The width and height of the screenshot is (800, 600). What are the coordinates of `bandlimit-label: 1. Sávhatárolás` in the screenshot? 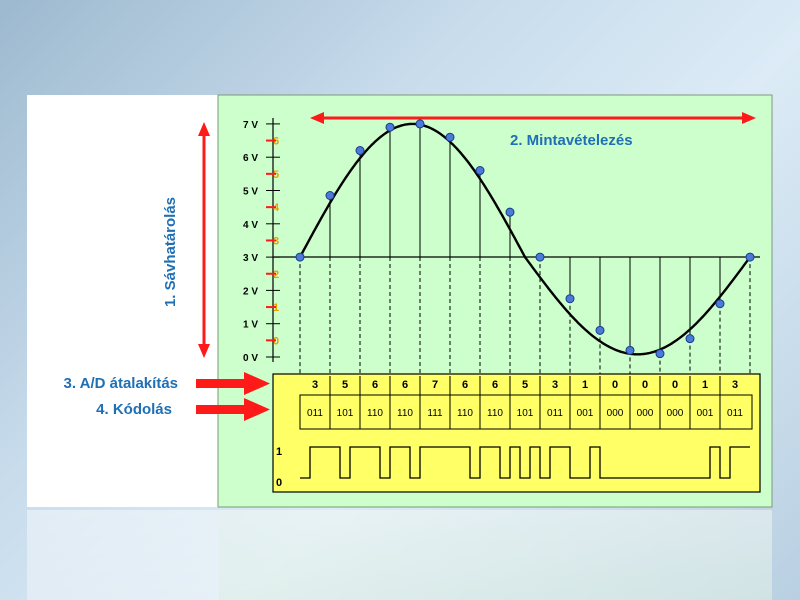 It's located at (170, 252).